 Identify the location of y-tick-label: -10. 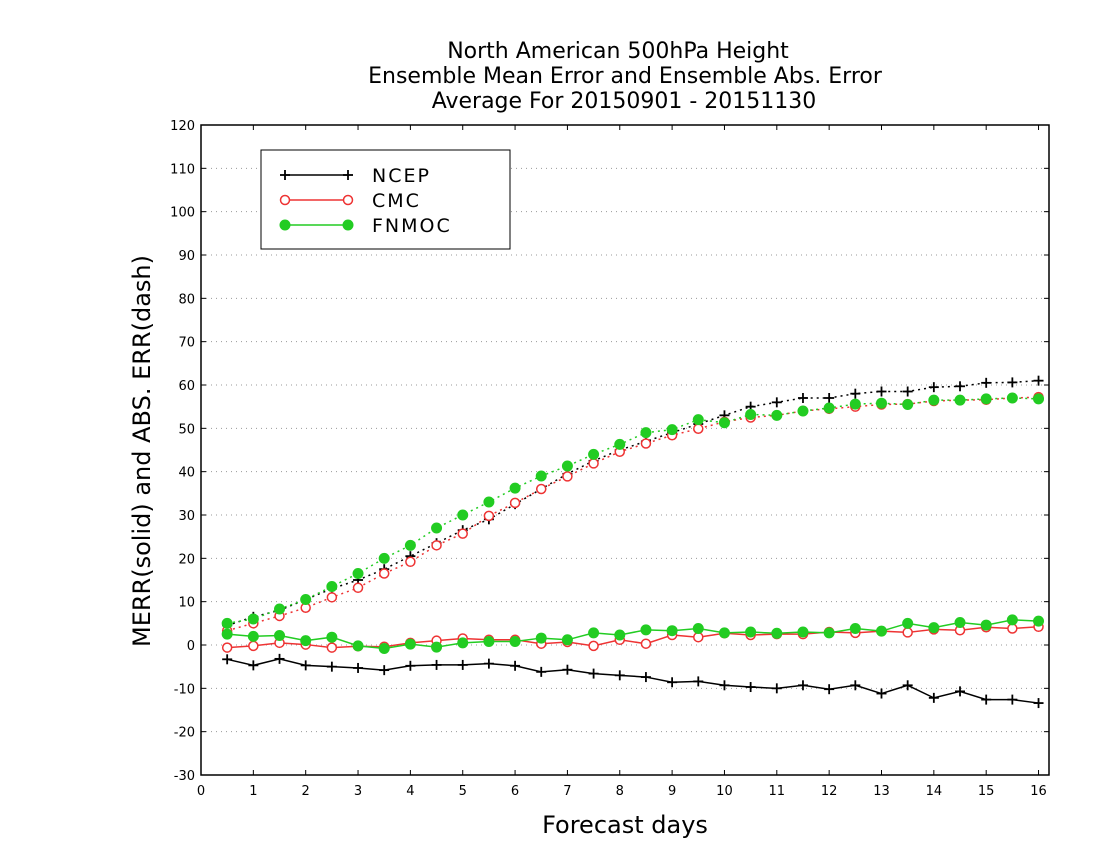
(184, 689).